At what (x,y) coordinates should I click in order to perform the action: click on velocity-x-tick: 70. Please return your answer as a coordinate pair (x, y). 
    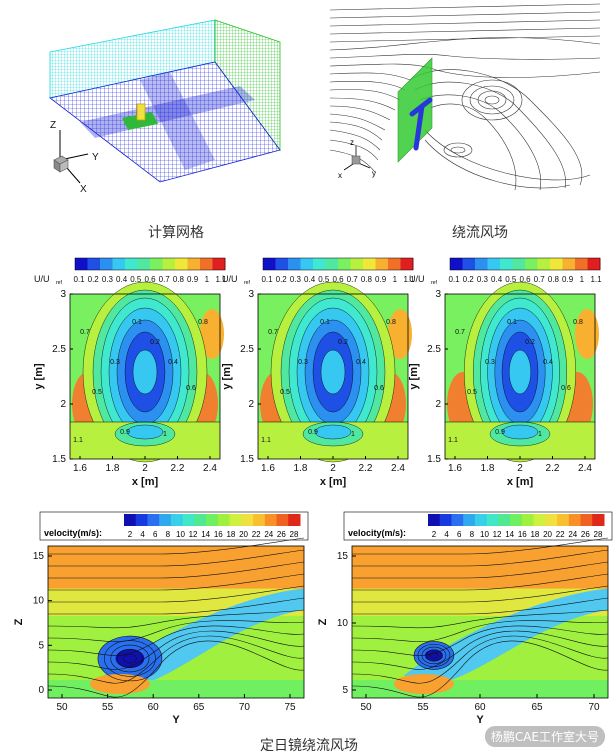
    Looking at the image, I should click on (245, 707).